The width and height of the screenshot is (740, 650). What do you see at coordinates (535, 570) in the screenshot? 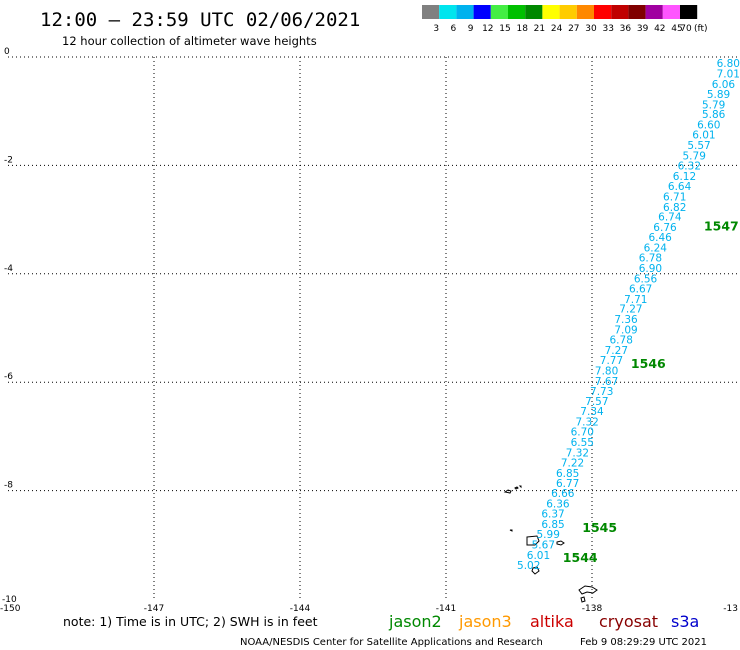
I see `island-ua-pou` at bounding box center [535, 570].